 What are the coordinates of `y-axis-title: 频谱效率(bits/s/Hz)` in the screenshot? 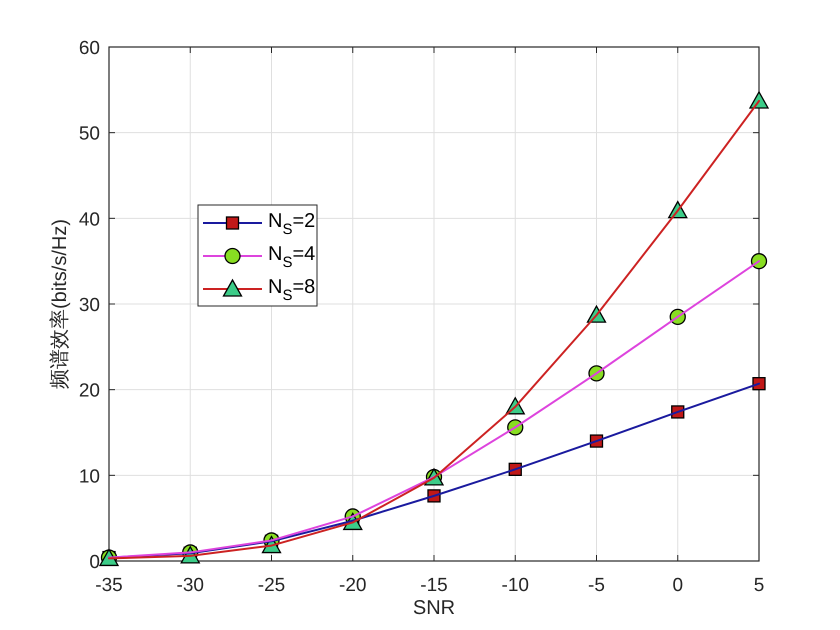 It's located at (60, 304).